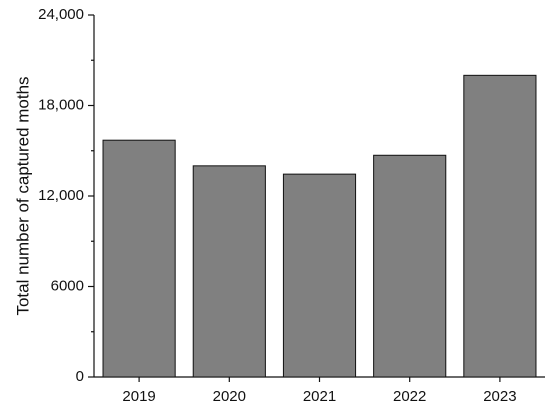  I want to click on y-tick-label: 24,000, so click(61, 14).